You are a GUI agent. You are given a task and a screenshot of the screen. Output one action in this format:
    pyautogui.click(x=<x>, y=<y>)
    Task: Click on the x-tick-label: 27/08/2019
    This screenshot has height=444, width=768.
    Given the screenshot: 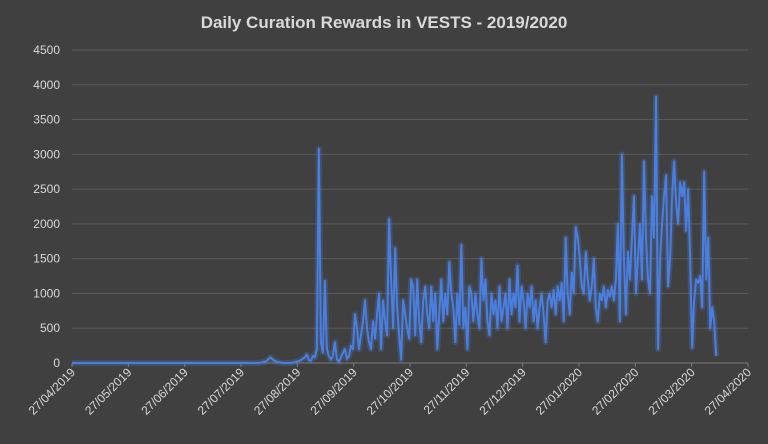 What is the action you would take?
    pyautogui.click(x=277, y=391)
    